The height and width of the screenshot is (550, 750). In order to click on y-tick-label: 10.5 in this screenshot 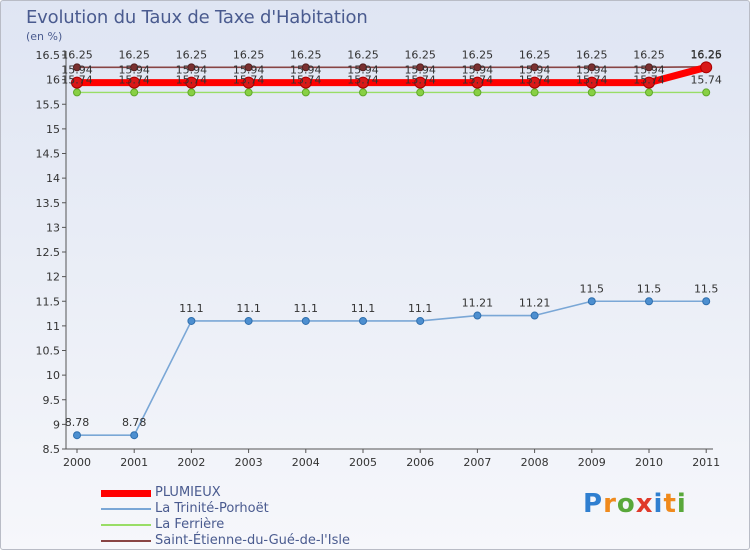, I will do `click(48, 351)`.